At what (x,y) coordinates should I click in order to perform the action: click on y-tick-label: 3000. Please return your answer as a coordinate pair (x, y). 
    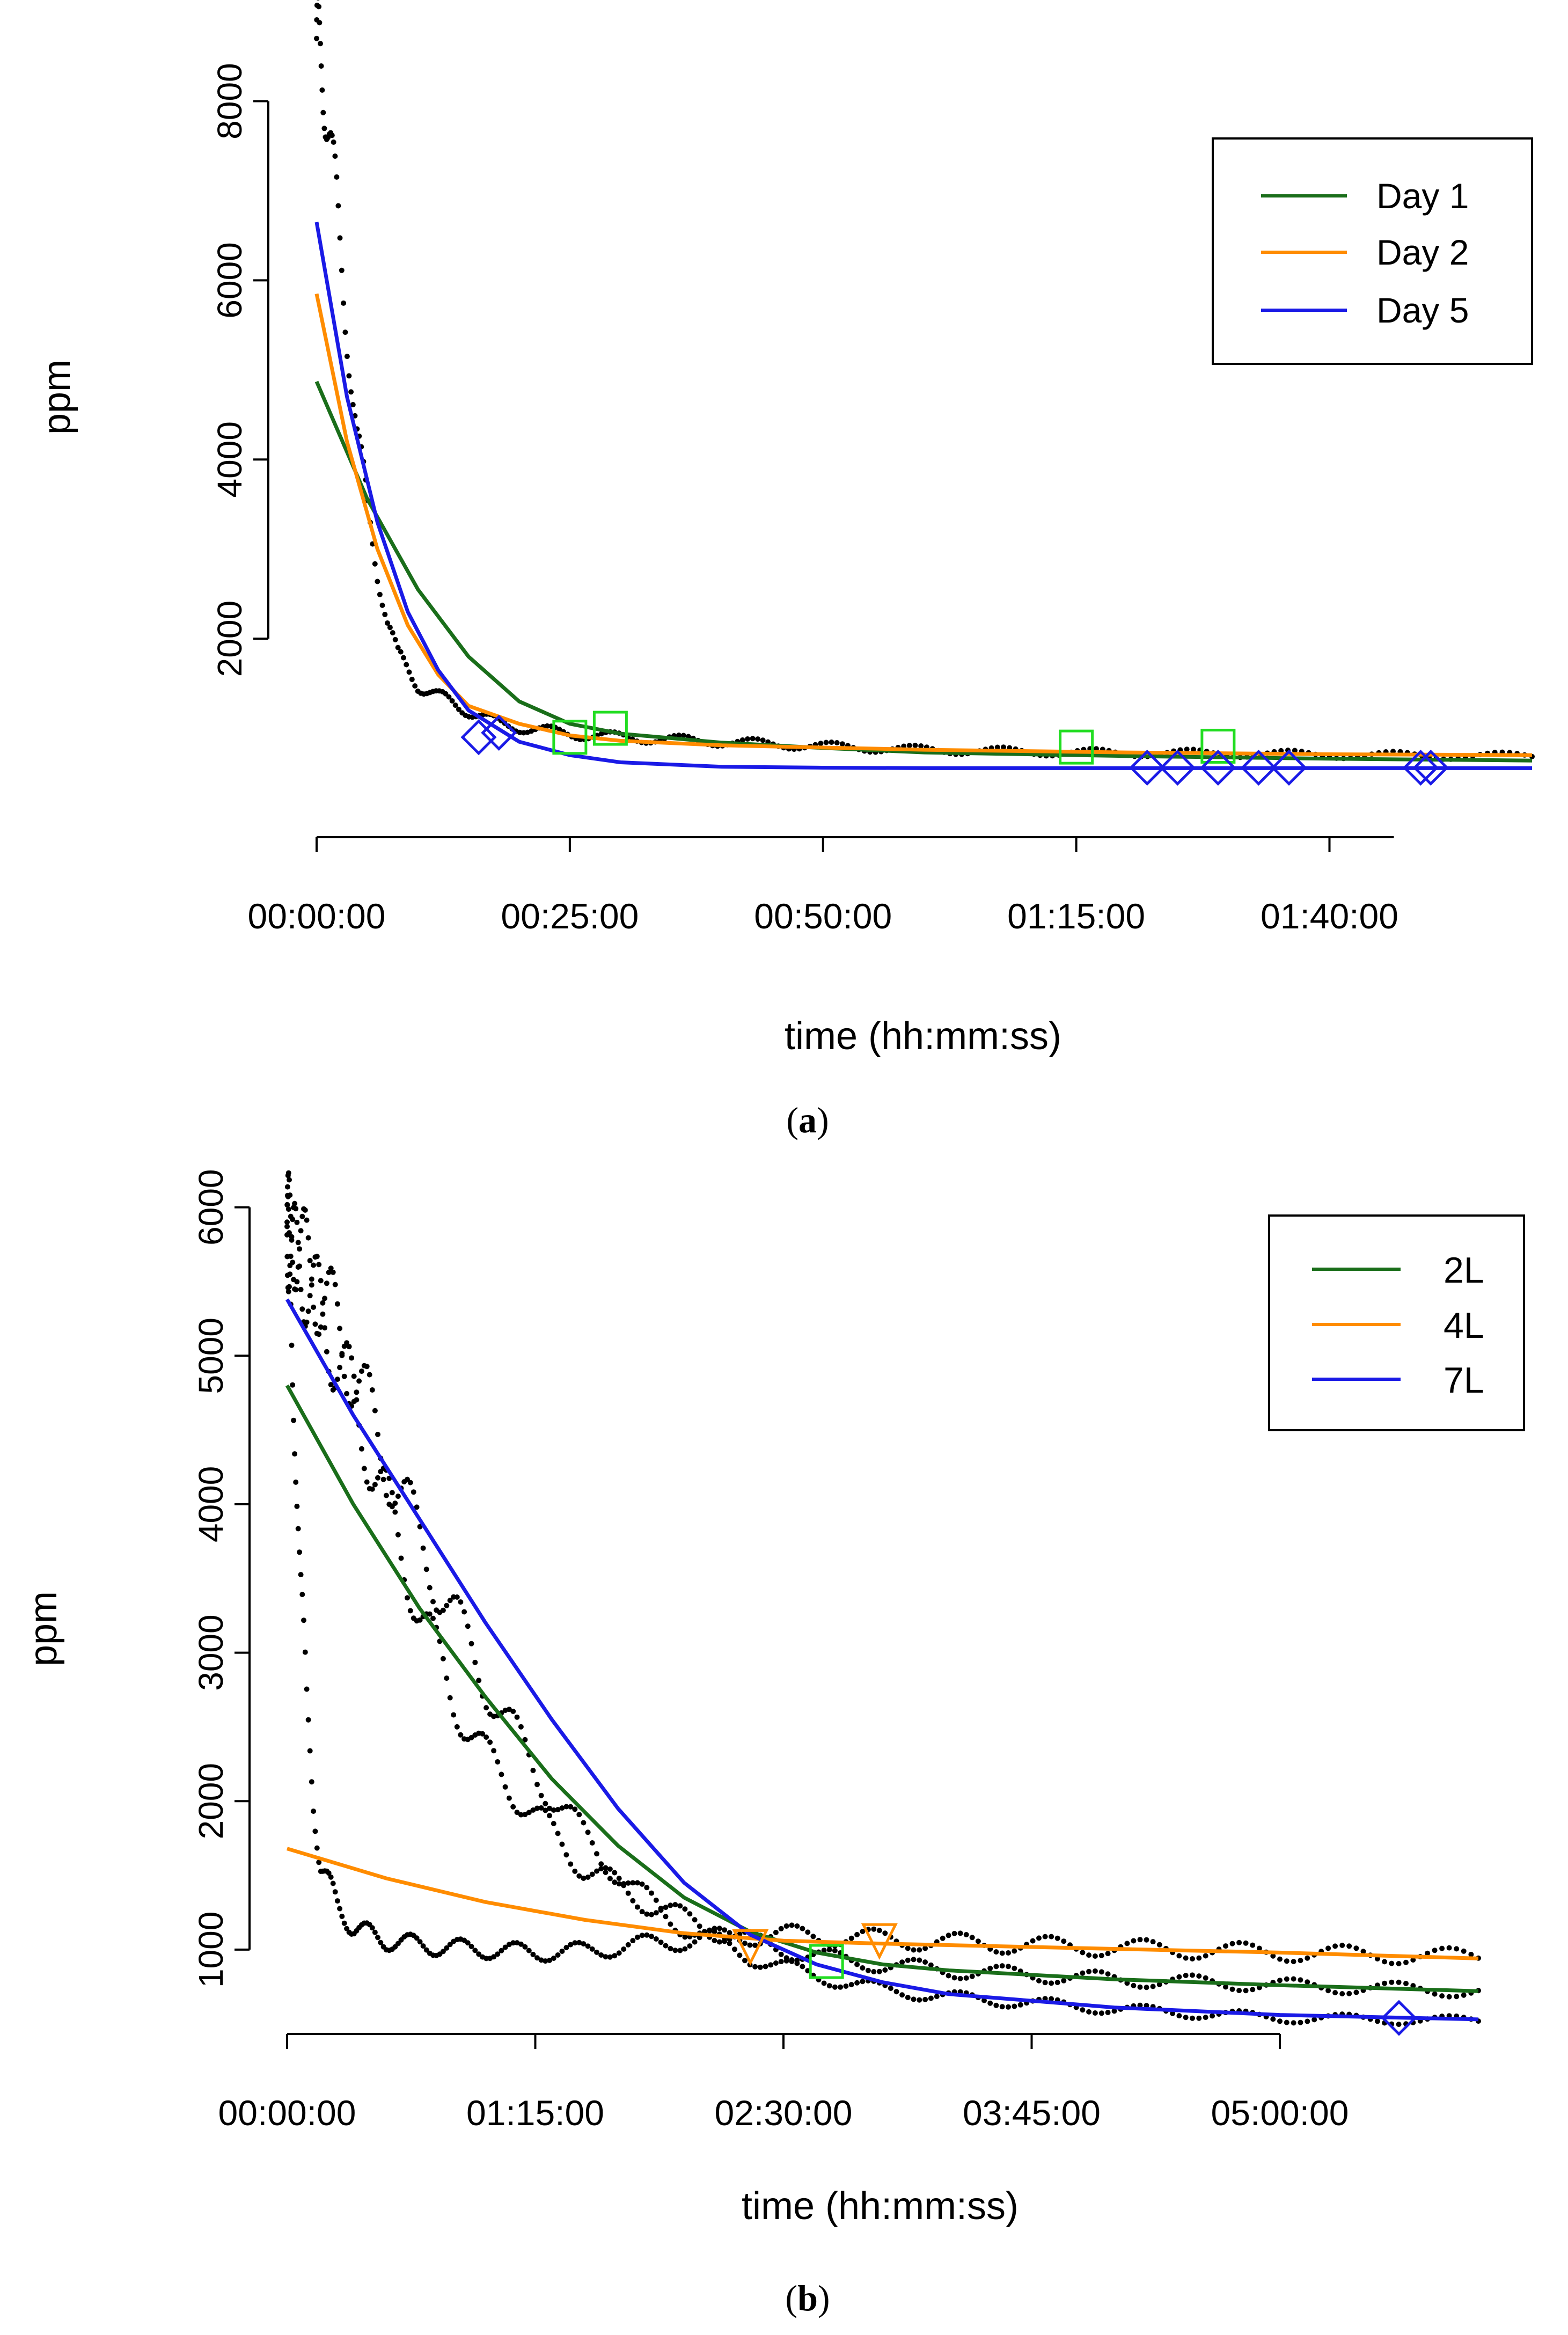
    Looking at the image, I should click on (211, 1652).